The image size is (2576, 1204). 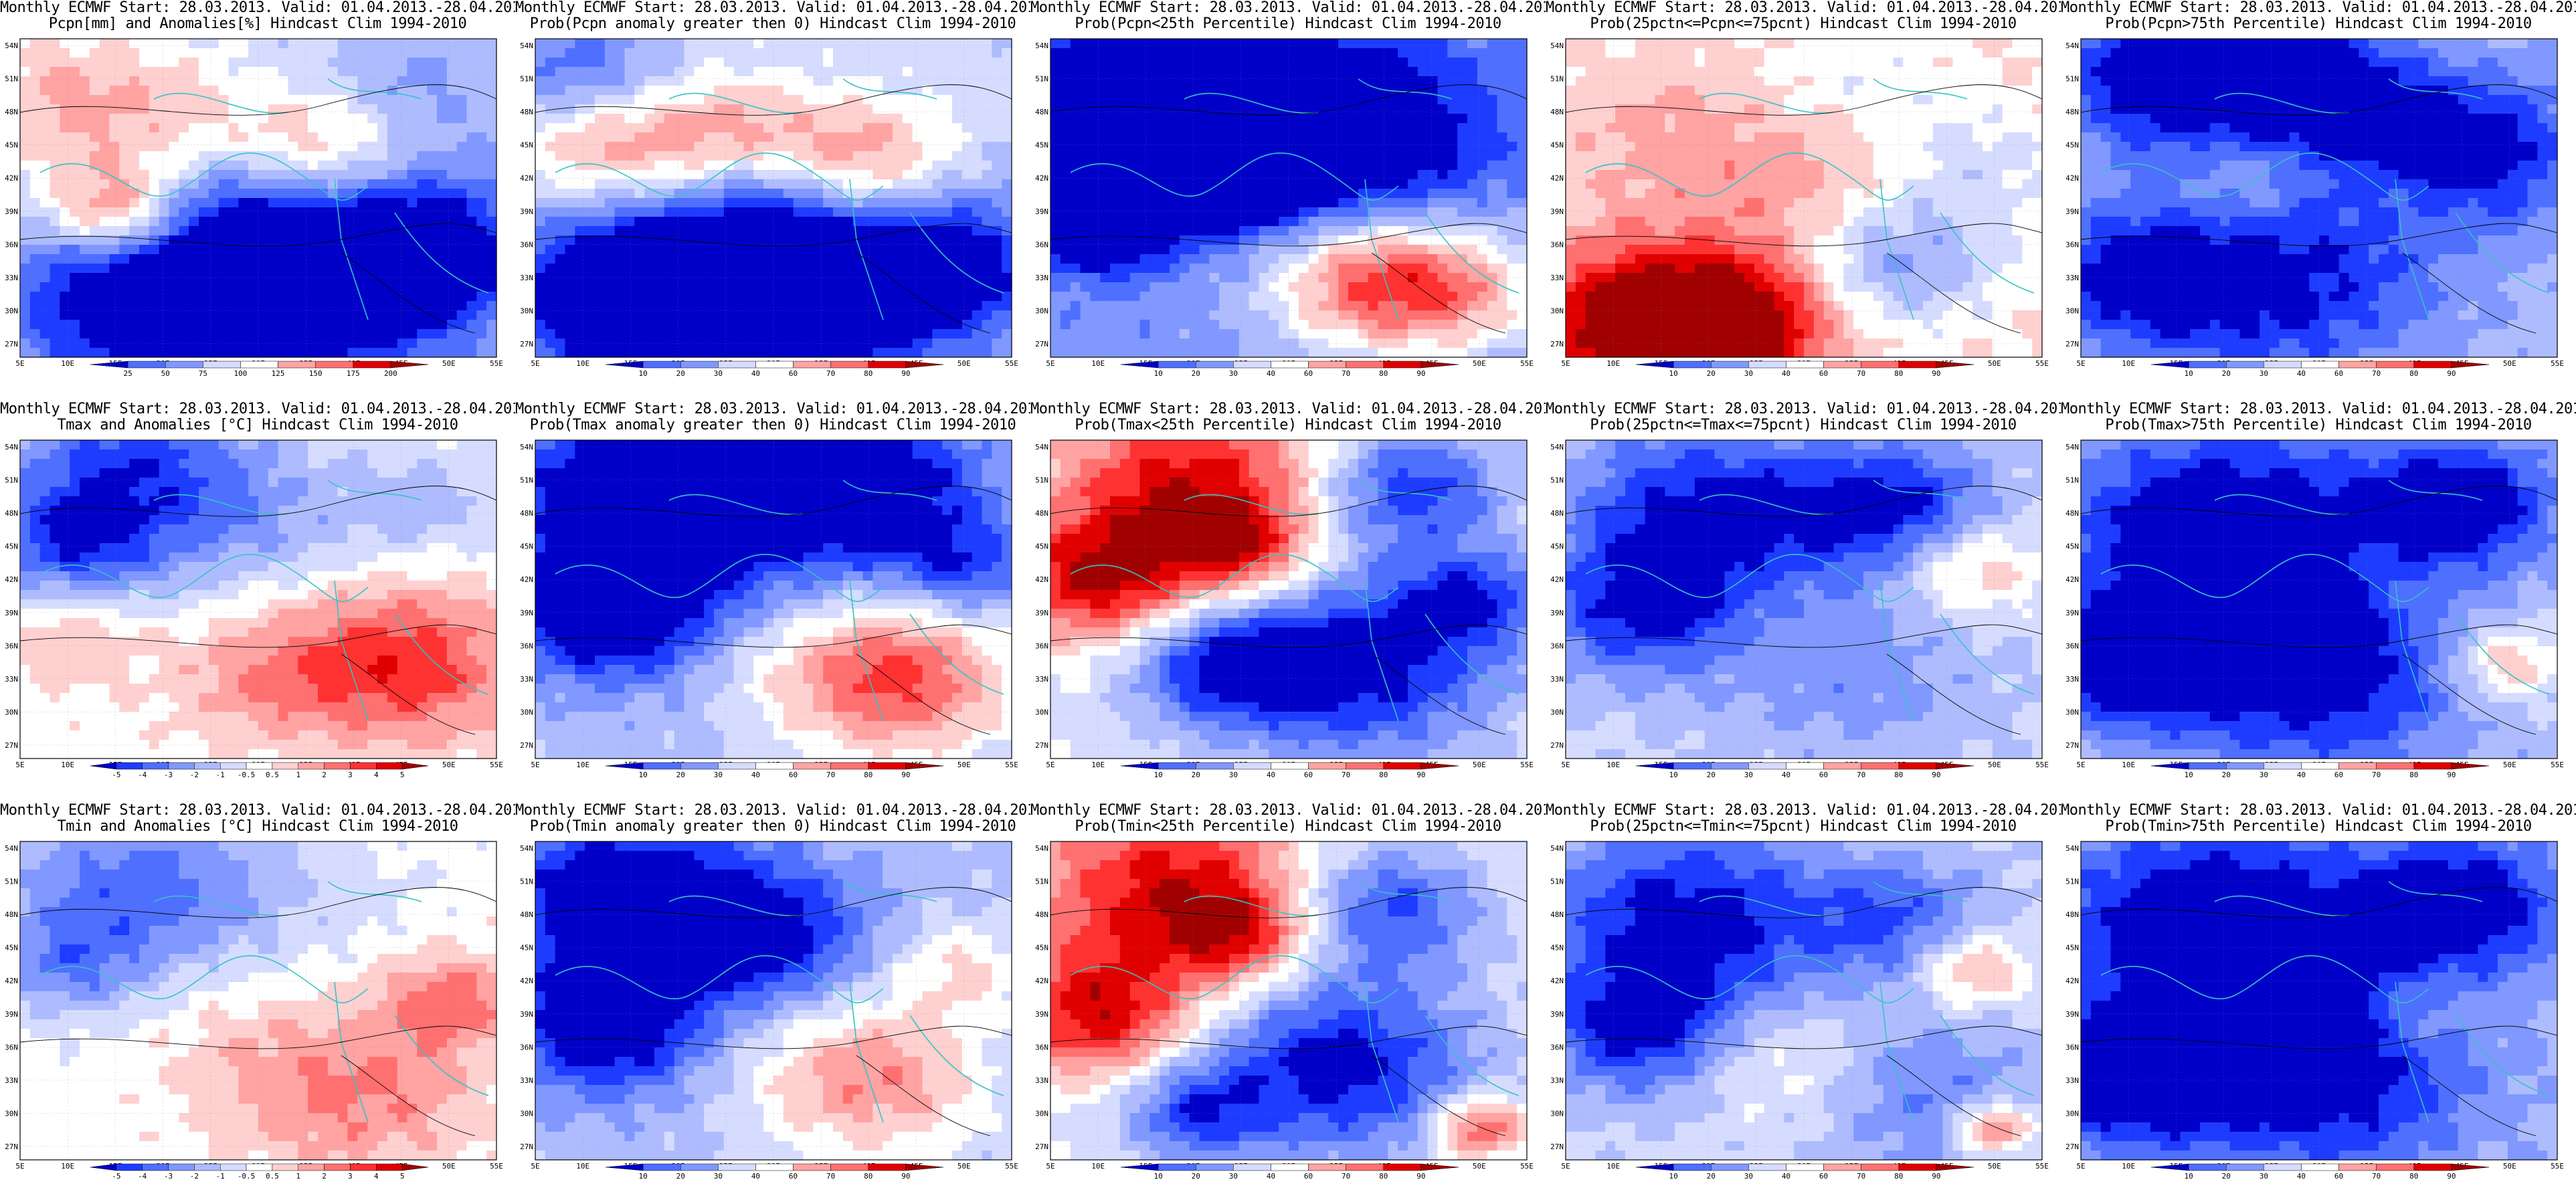 What do you see at coordinates (1041, 645) in the screenshot?
I see `lat-tick-label: 36N` at bounding box center [1041, 645].